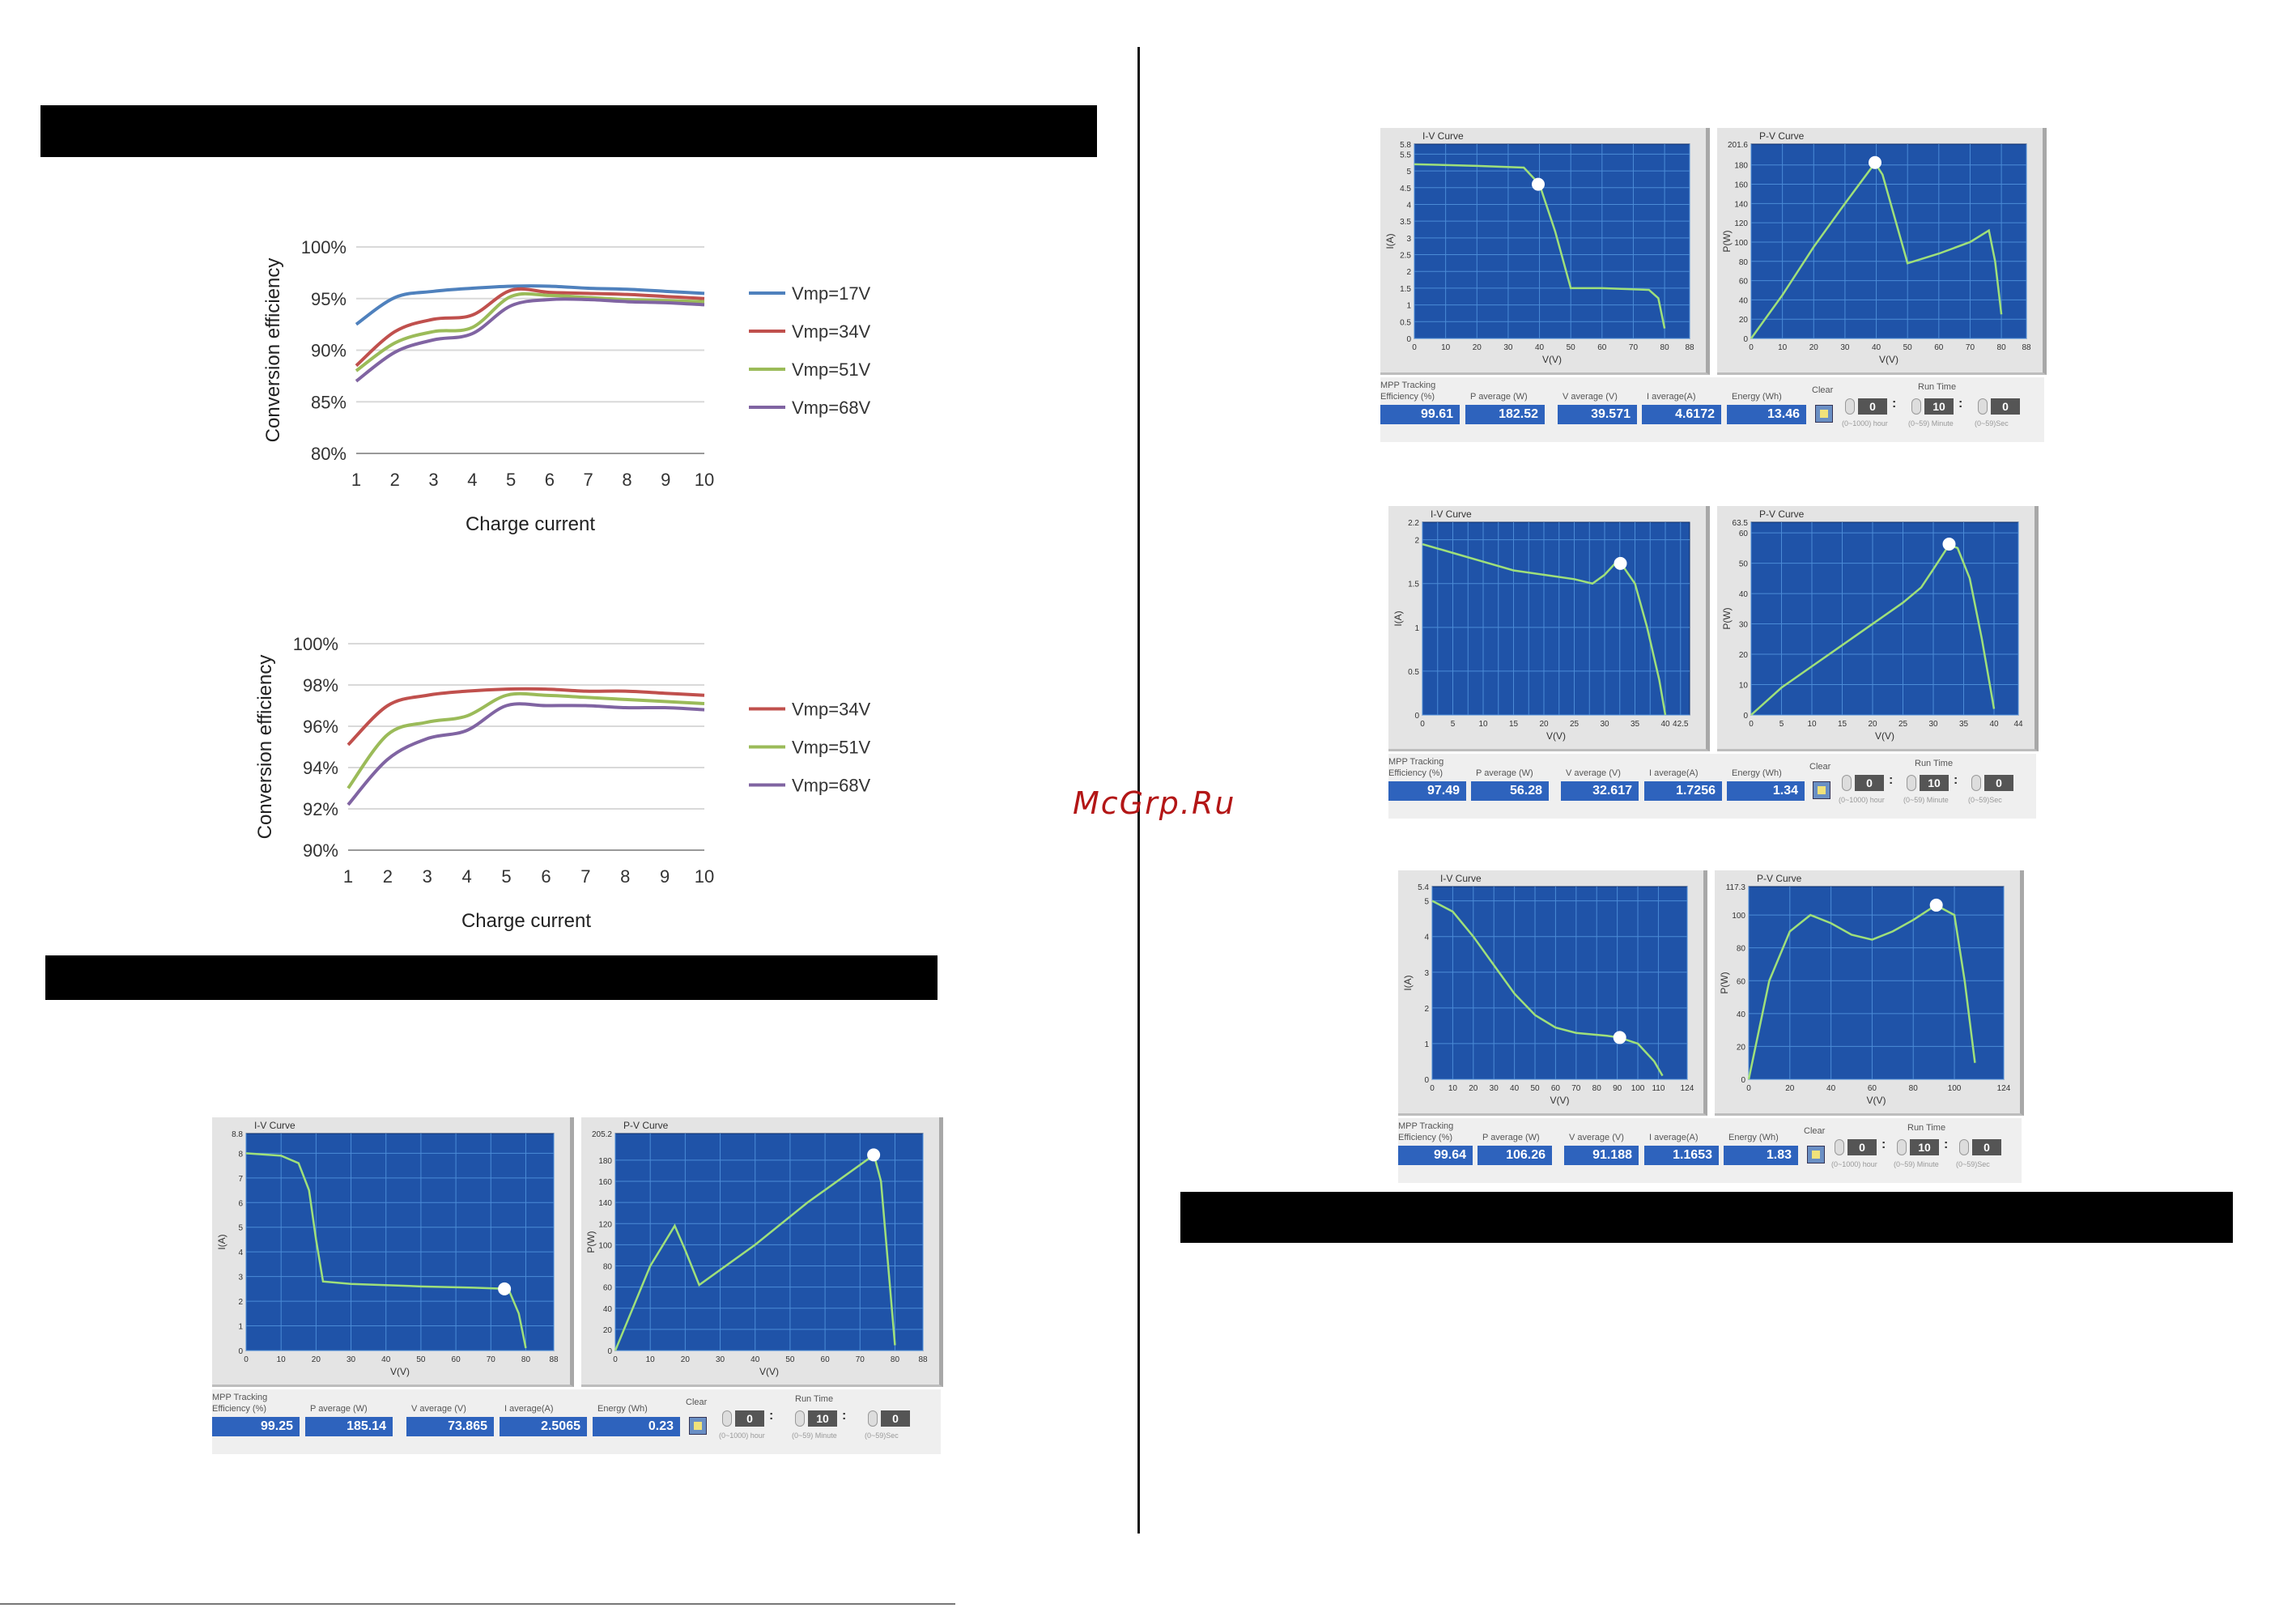 This screenshot has height=1608, width=2296. I want to click on y-tick-label: 10, so click(1744, 686).